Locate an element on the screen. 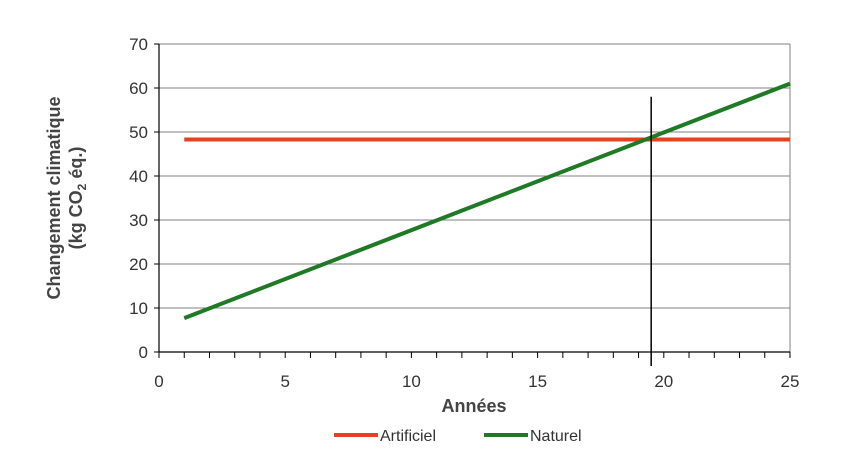  x-tick-label-0: 0 is located at coordinates (158, 381).